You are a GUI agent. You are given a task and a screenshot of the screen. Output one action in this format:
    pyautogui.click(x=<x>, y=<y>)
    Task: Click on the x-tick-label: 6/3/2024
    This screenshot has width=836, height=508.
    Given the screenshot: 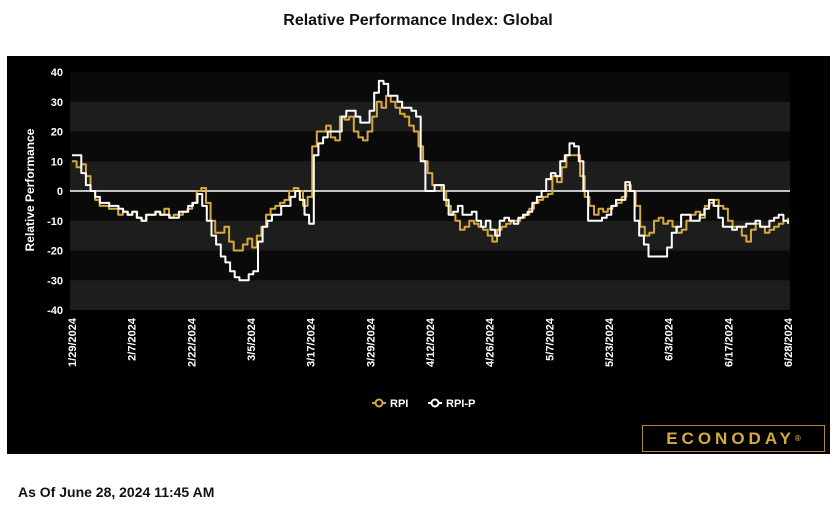 What is the action you would take?
    pyautogui.click(x=670, y=339)
    